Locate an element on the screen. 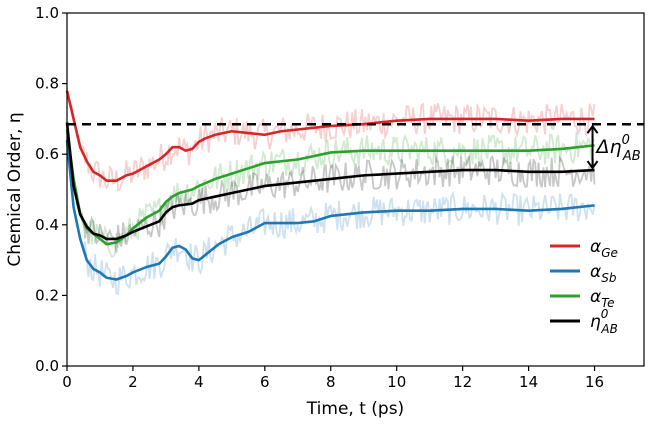 The width and height of the screenshot is (661, 424). delta-eta-sup: 0 is located at coordinates (626, 140).